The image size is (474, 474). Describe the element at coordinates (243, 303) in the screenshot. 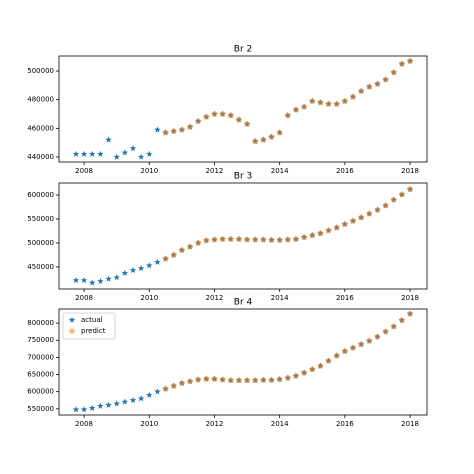

I see `chart-title: Br 4` at that location.